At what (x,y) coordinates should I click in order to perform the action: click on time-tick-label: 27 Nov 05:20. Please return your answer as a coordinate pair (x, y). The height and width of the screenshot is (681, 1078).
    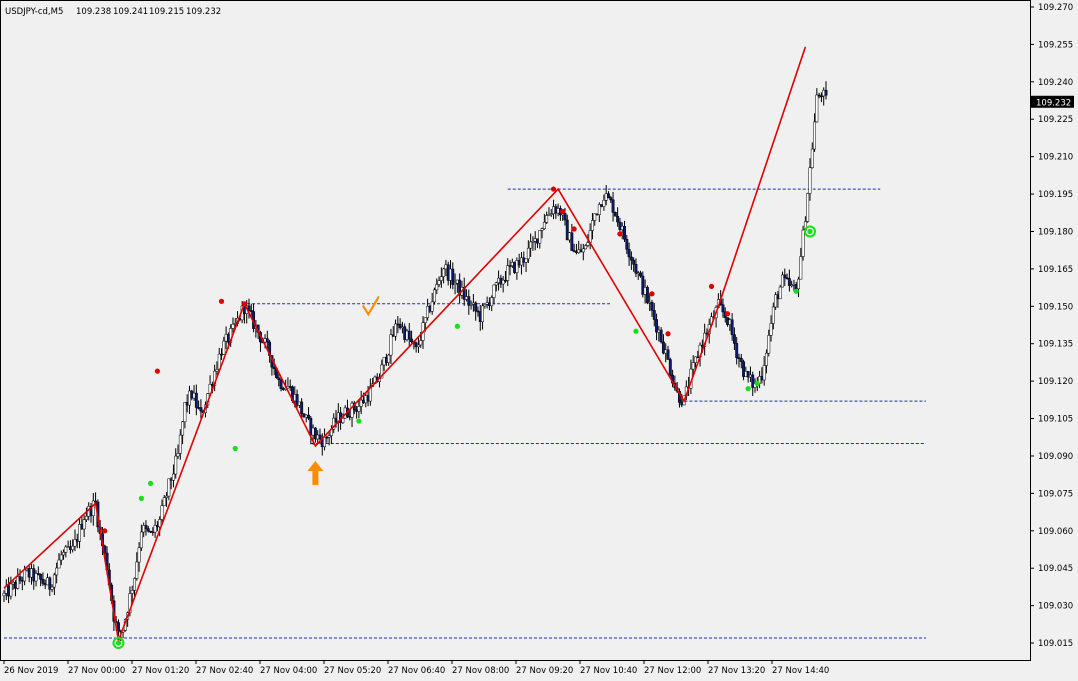
    Looking at the image, I should click on (352, 671).